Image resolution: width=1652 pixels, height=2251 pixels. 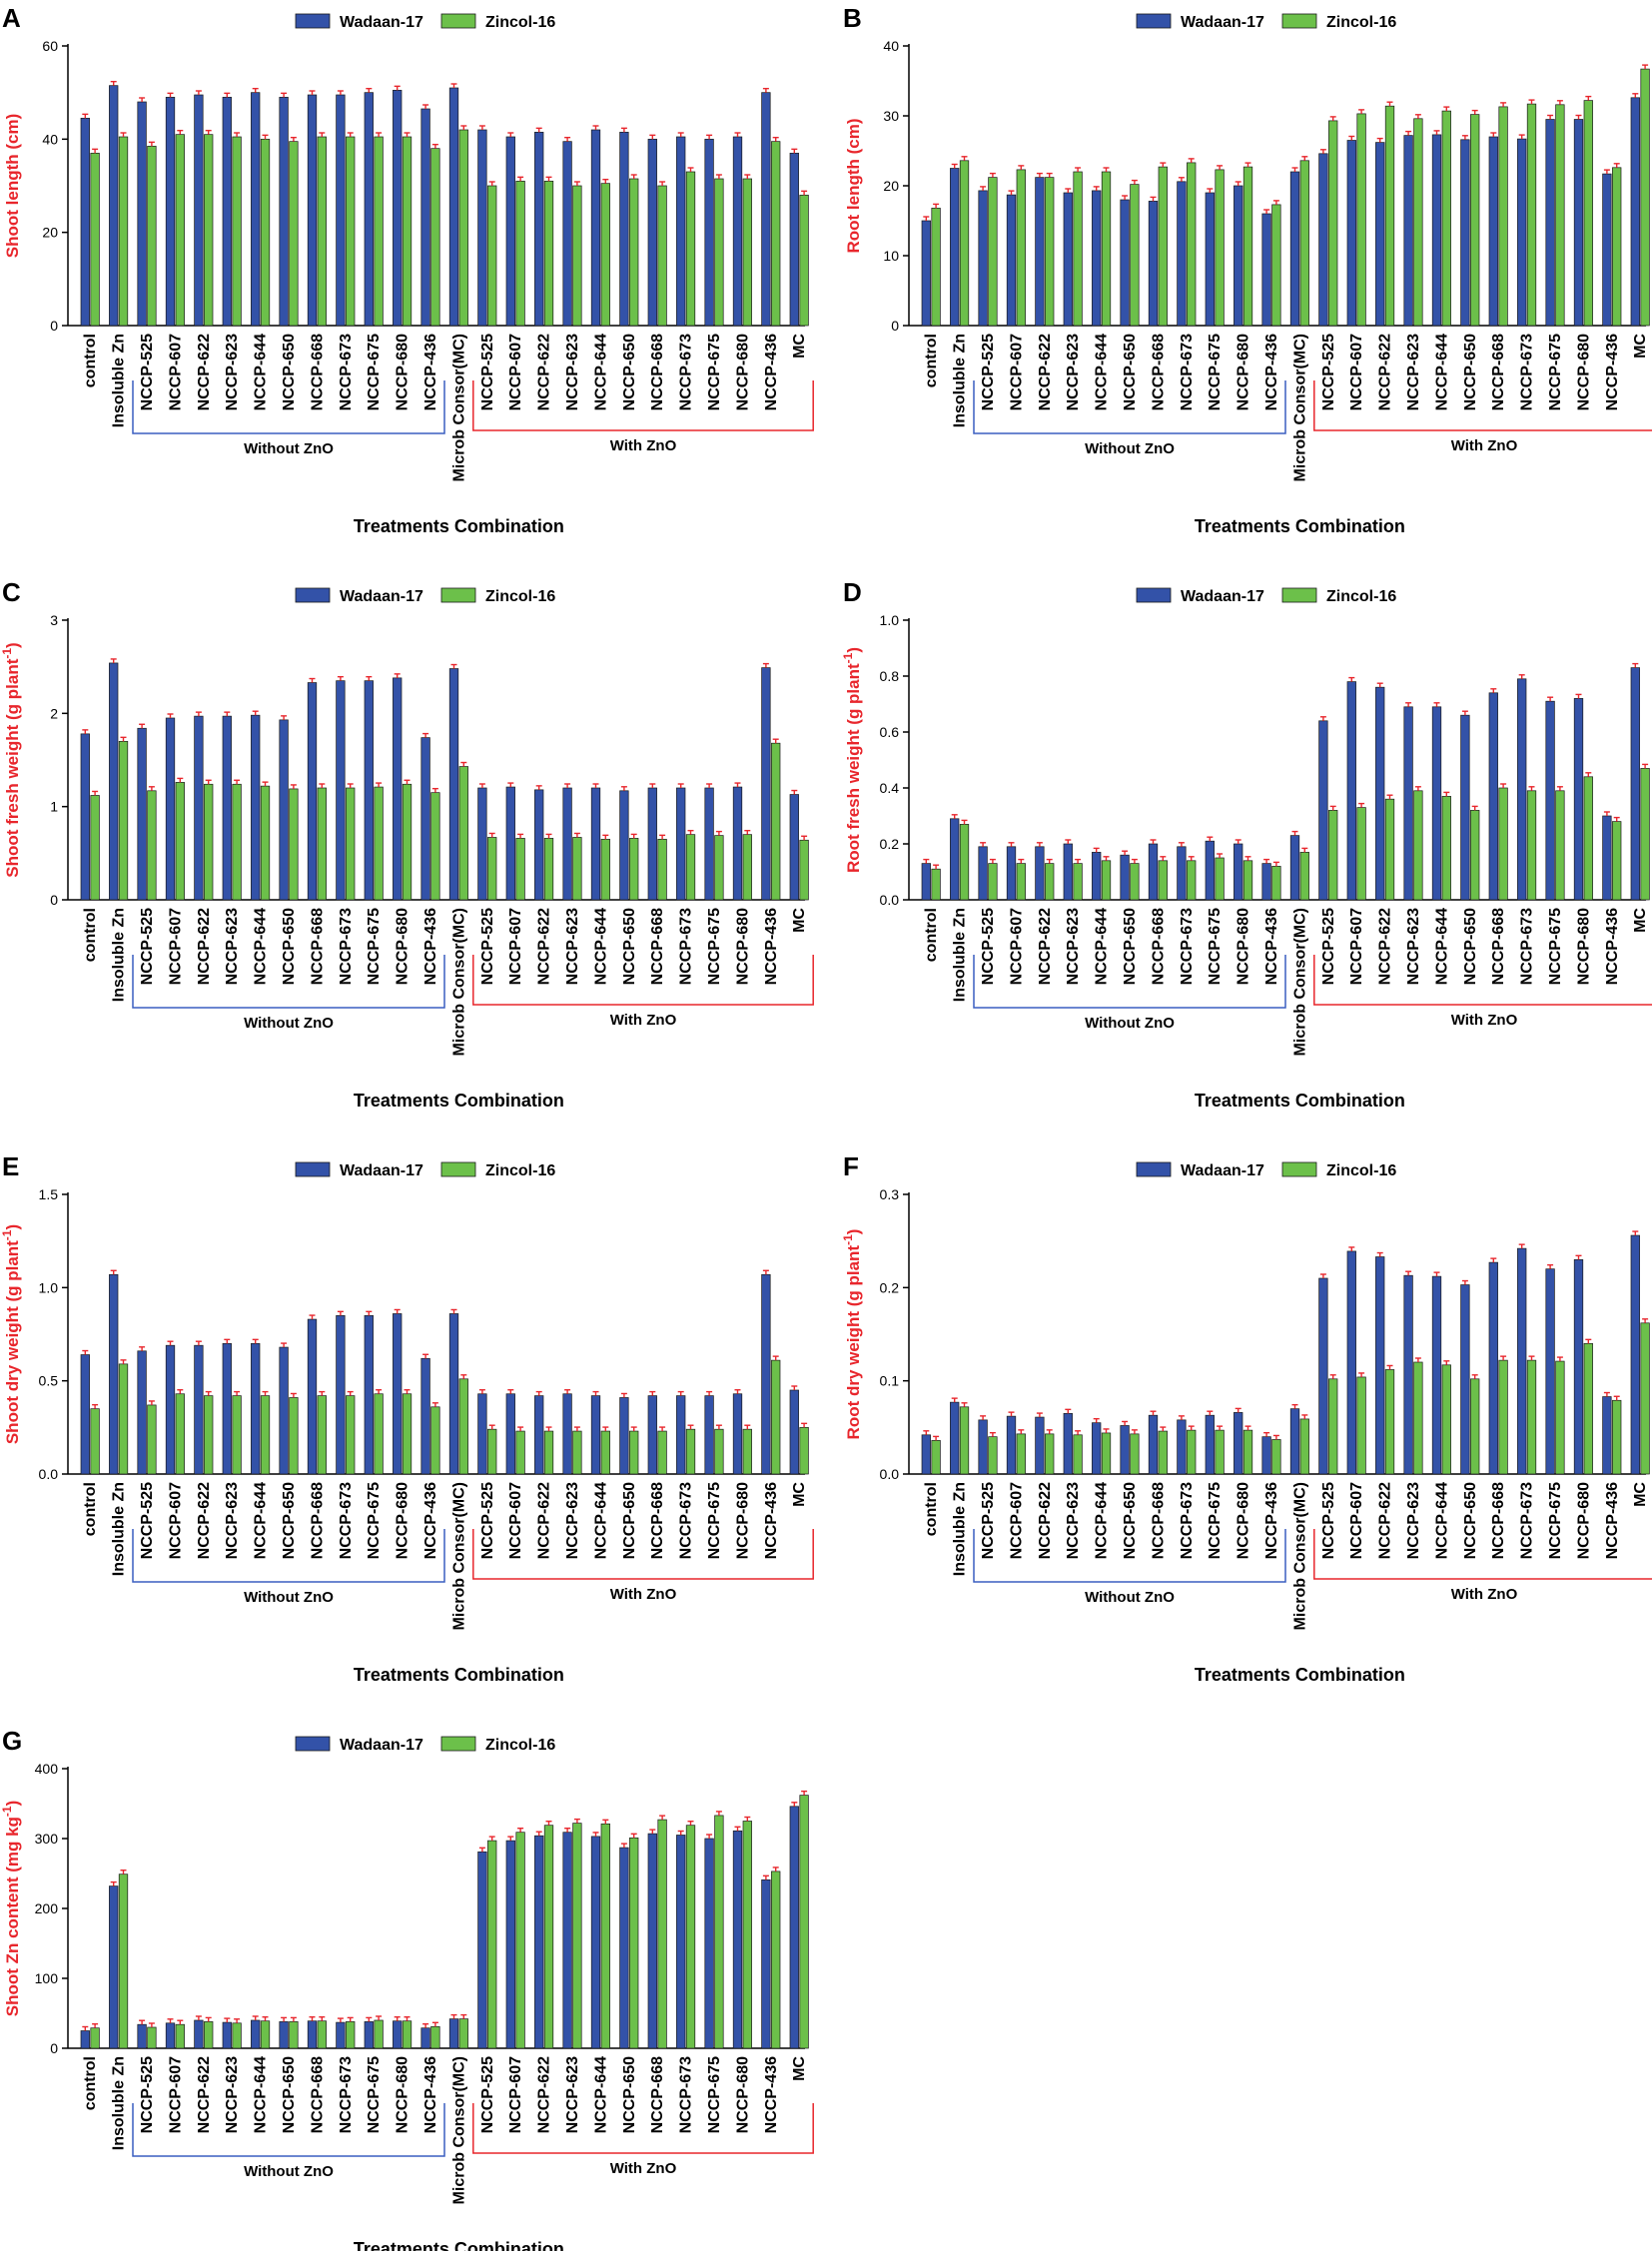 I want to click on x-tick-label: Microb Consor(MC), so click(x=1299, y=408).